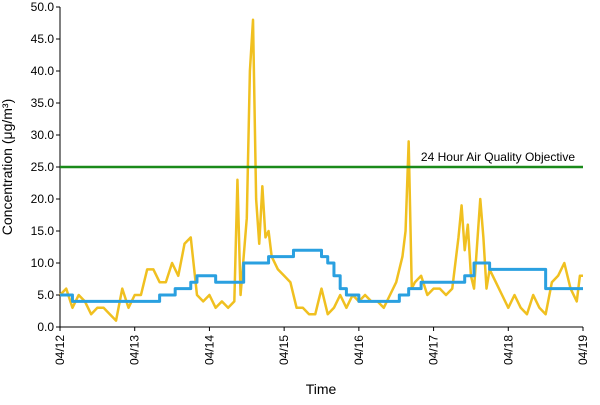  Describe the element at coordinates (135, 350) in the screenshot. I see `x-tick-label: 04/13` at that location.